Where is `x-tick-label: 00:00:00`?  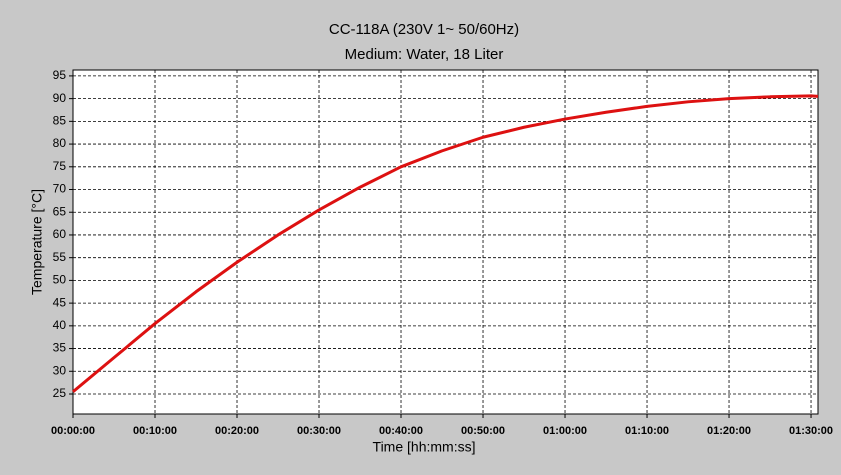
x-tick-label: 00:00:00 is located at coordinates (73, 431).